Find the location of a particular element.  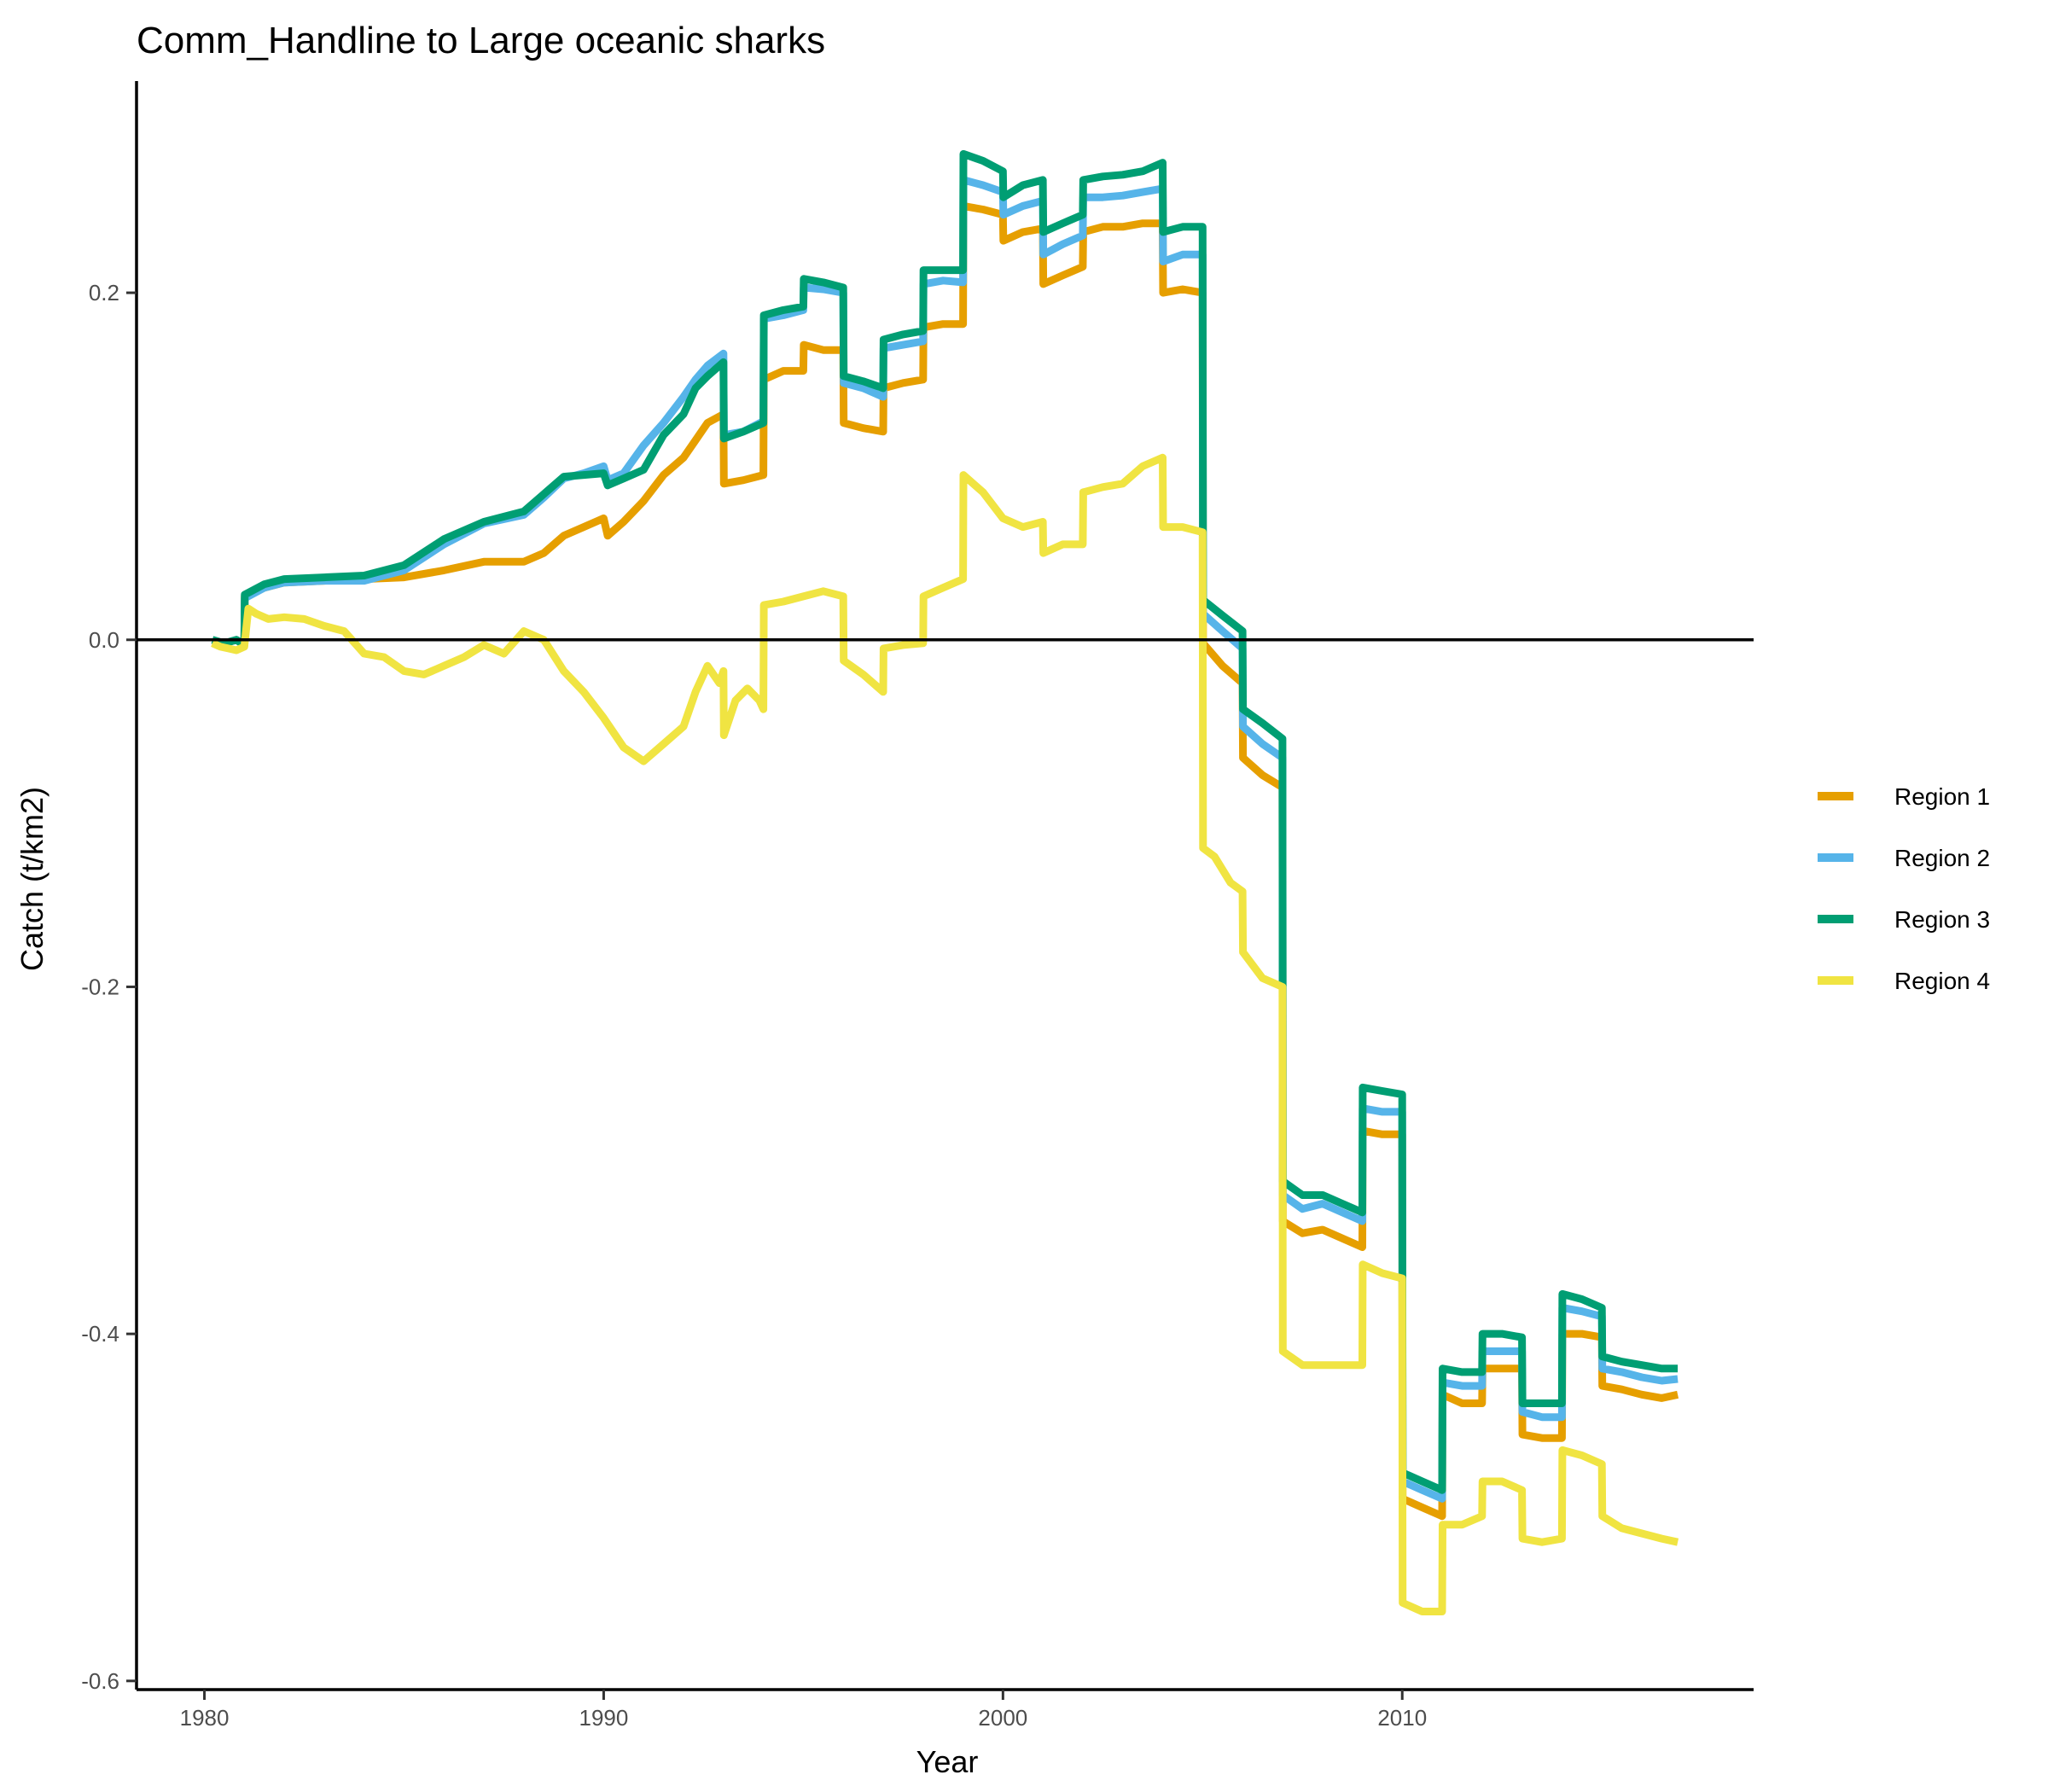

x-tick-label: 1980 is located at coordinates (205, 1718).